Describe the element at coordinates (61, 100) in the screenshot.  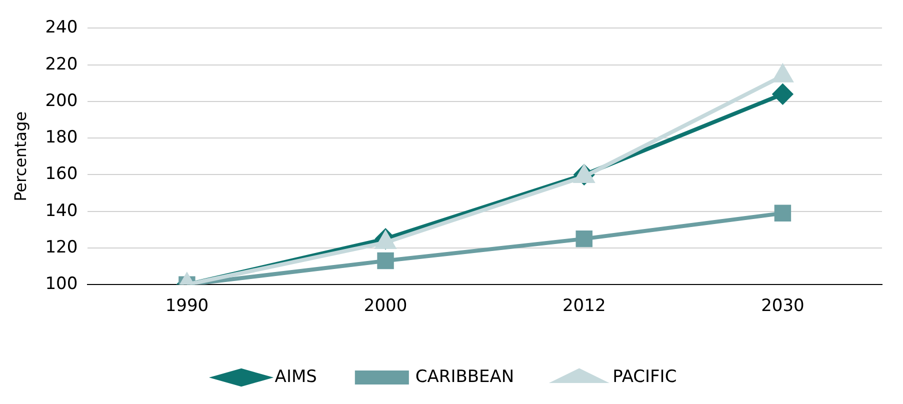
I see `y-tick-label: 200` at that location.